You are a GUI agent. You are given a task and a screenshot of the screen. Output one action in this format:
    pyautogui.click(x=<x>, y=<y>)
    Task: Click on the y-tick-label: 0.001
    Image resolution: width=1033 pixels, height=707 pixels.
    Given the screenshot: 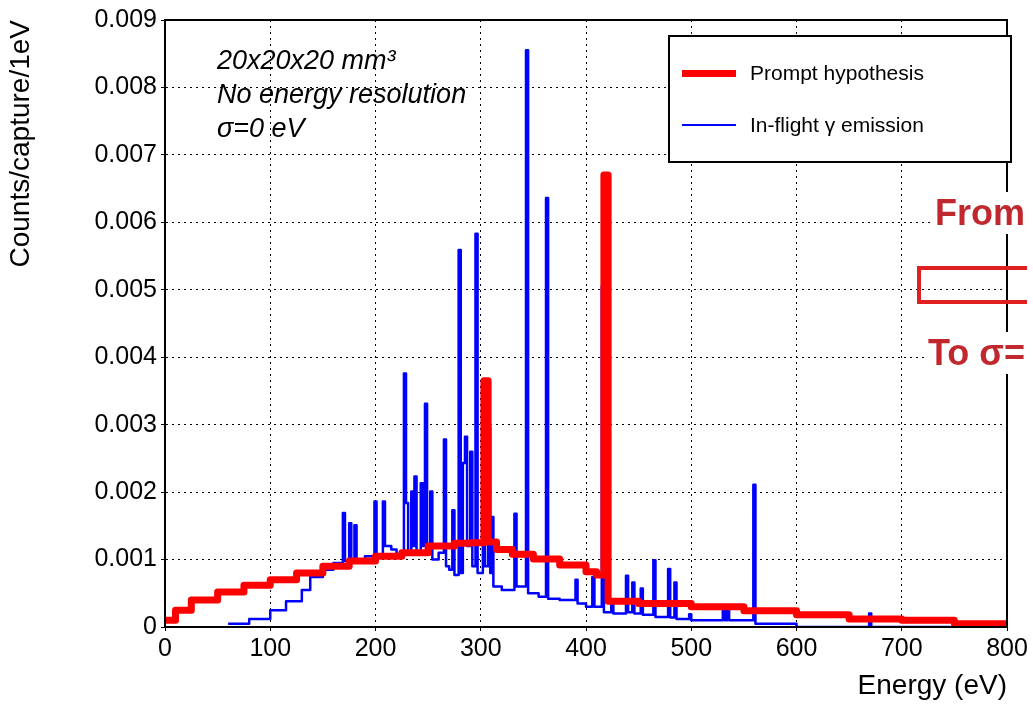 What is the action you would take?
    pyautogui.click(x=125, y=557)
    